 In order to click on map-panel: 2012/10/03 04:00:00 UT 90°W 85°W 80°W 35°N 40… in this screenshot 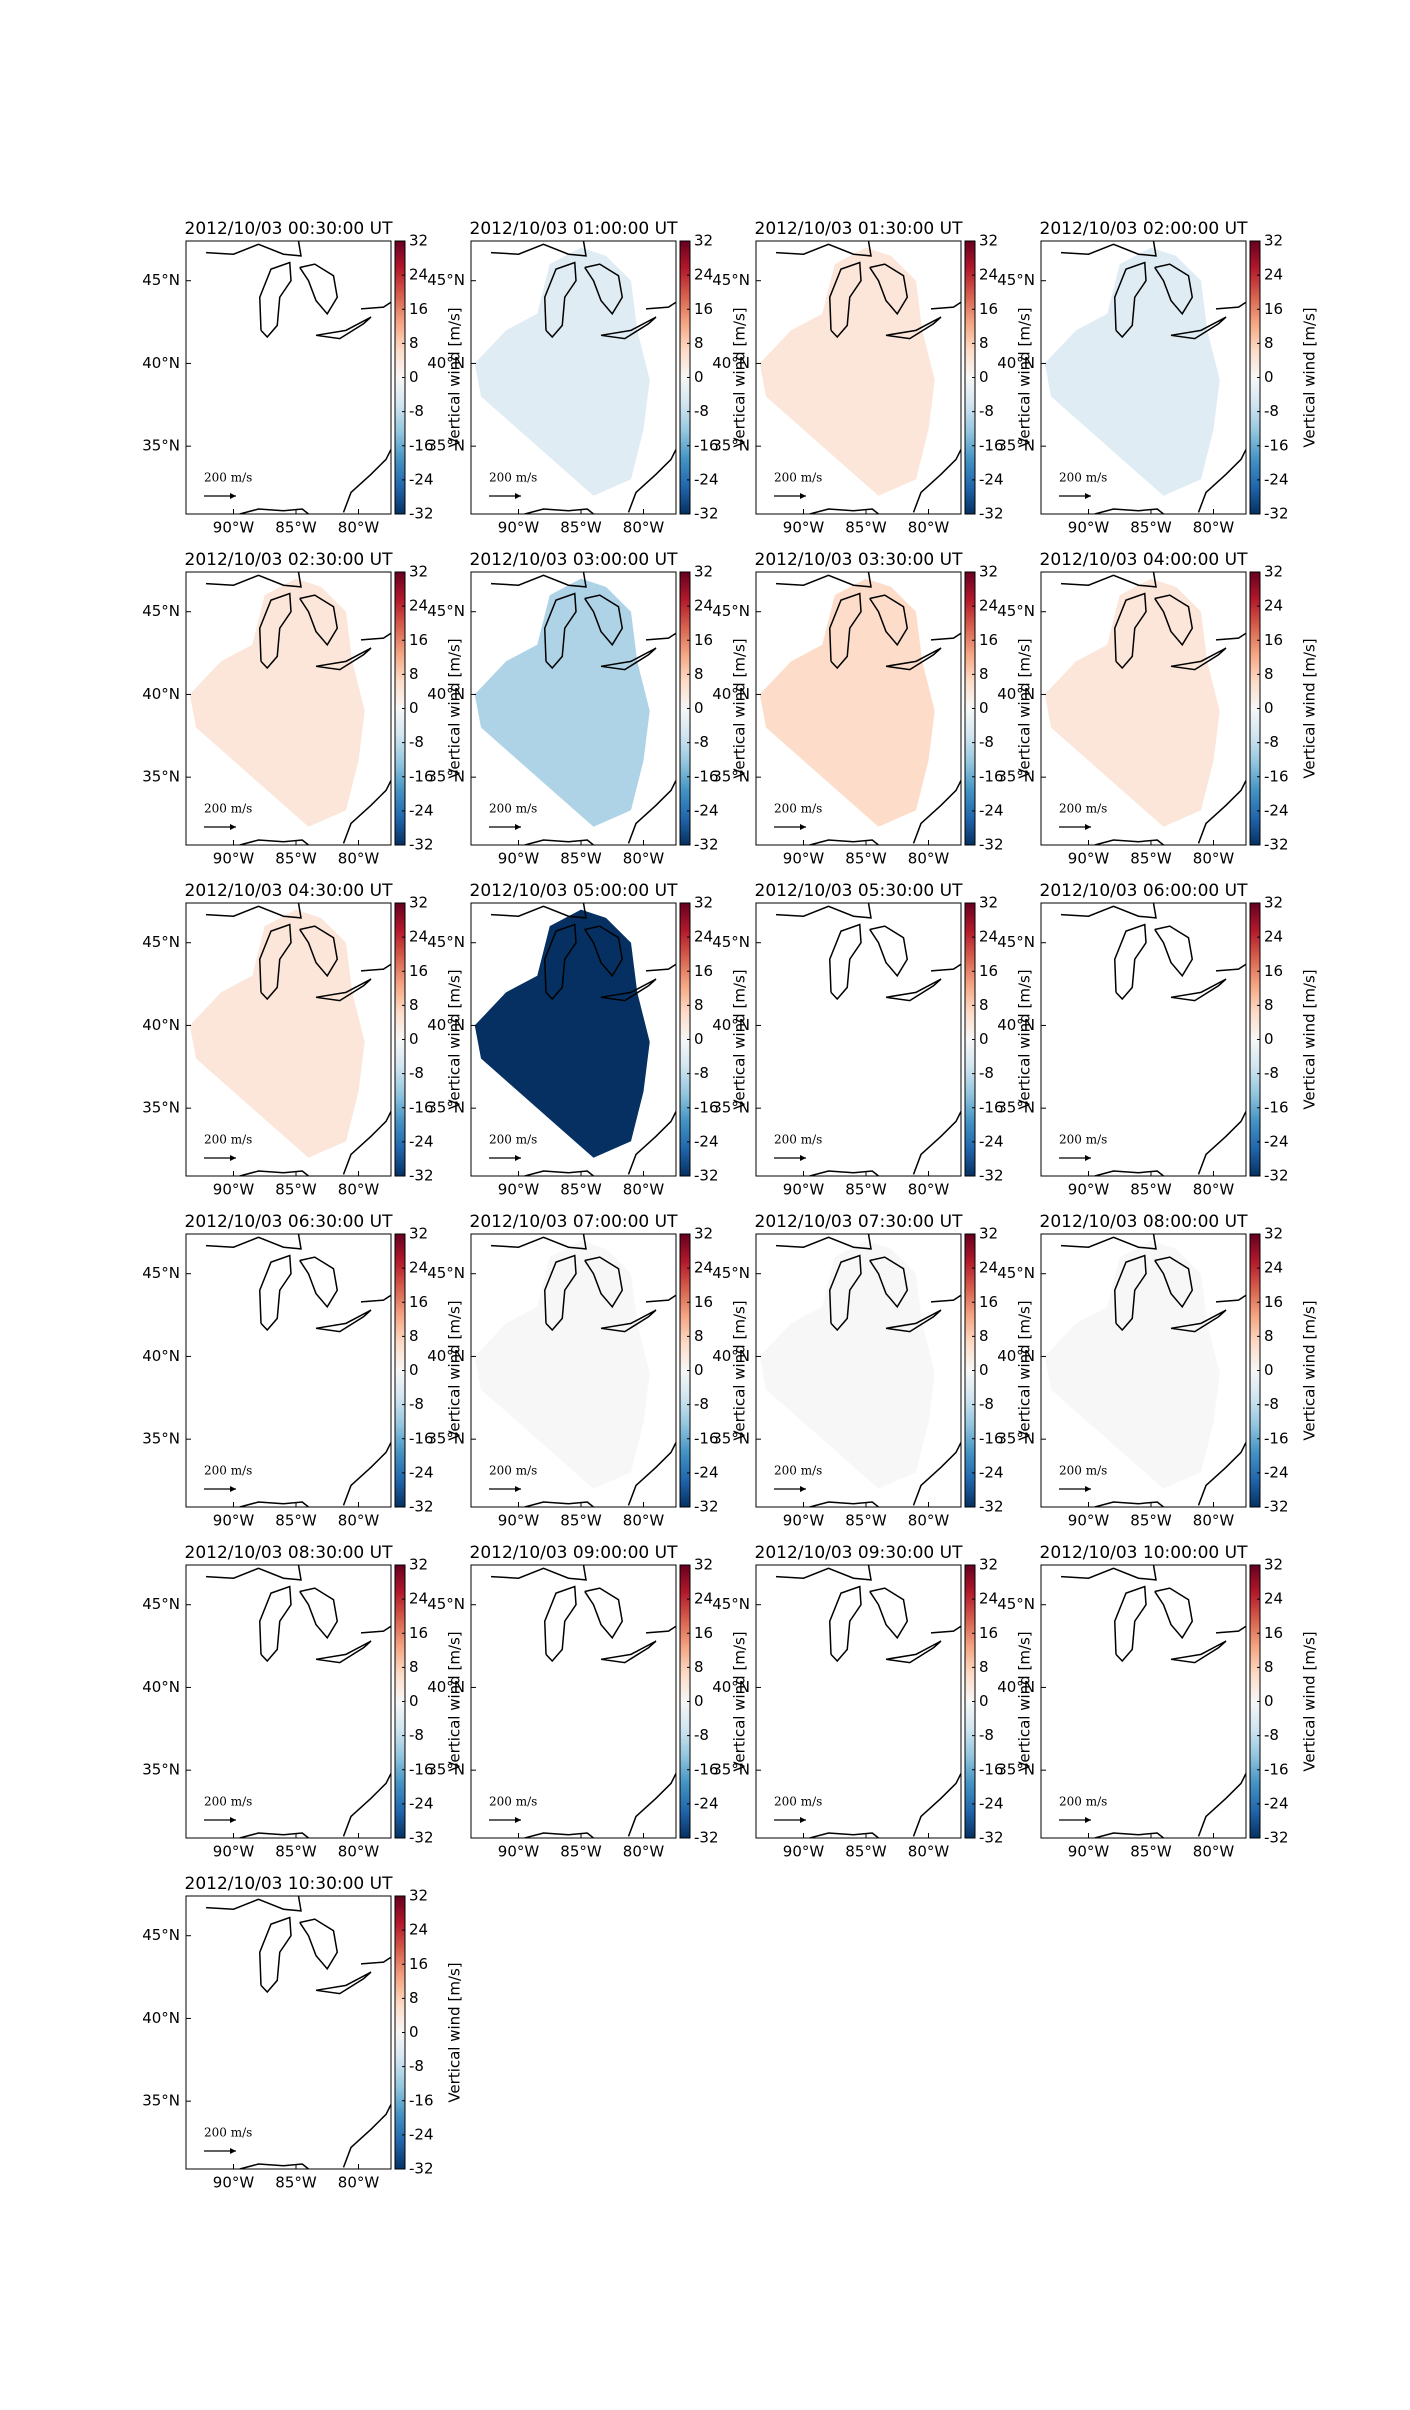, I will do `click(1157, 709)`.